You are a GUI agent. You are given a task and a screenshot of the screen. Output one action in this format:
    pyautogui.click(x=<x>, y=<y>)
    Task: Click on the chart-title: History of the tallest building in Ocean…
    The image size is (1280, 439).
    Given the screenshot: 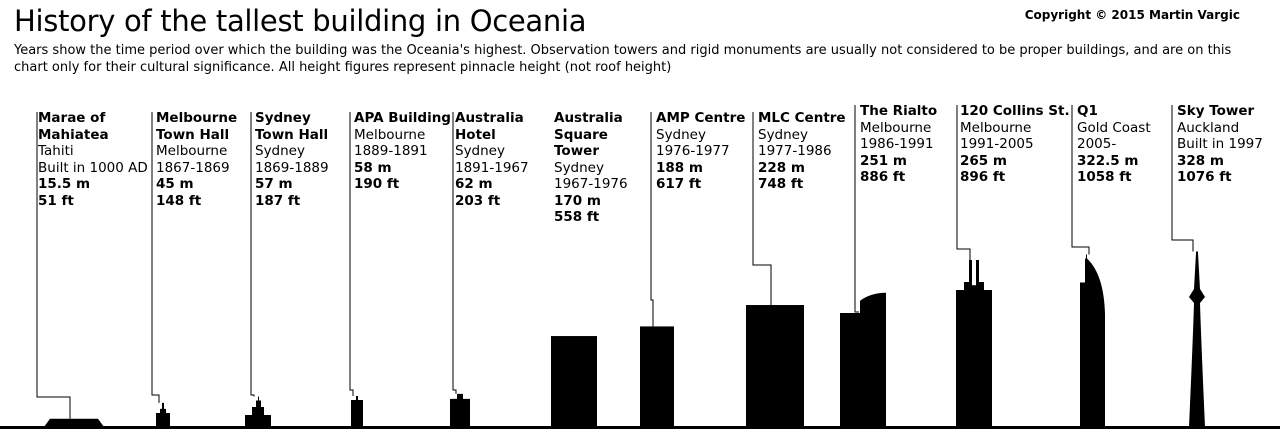 What is the action you would take?
    pyautogui.click(x=300, y=21)
    